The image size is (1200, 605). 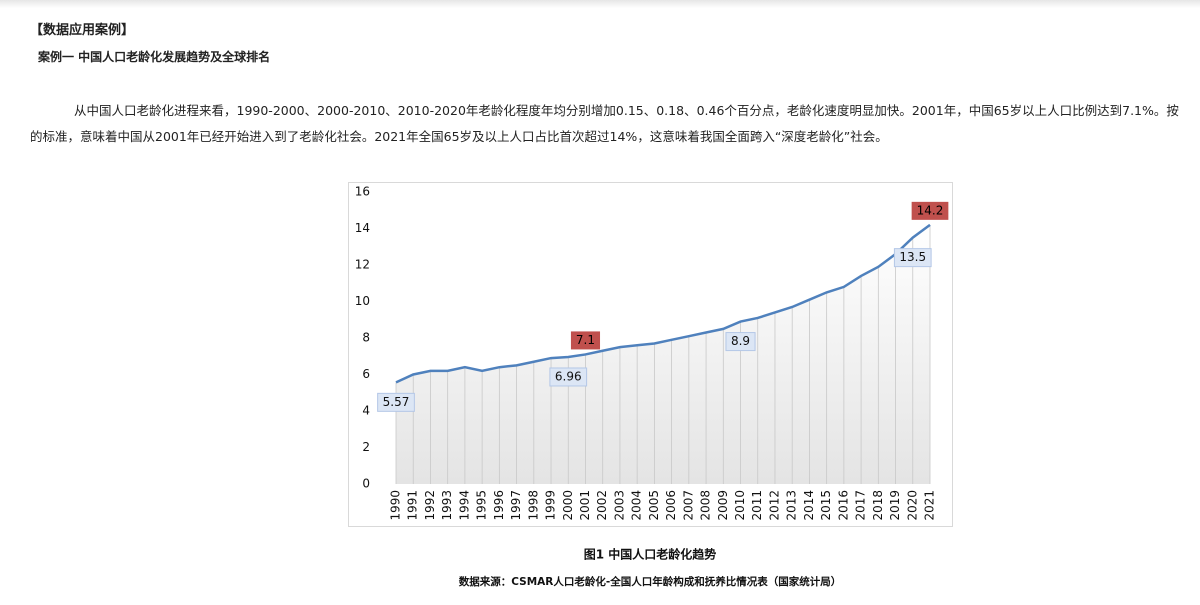 What do you see at coordinates (826, 505) in the screenshot?
I see `x-tick-label: 2015` at bounding box center [826, 505].